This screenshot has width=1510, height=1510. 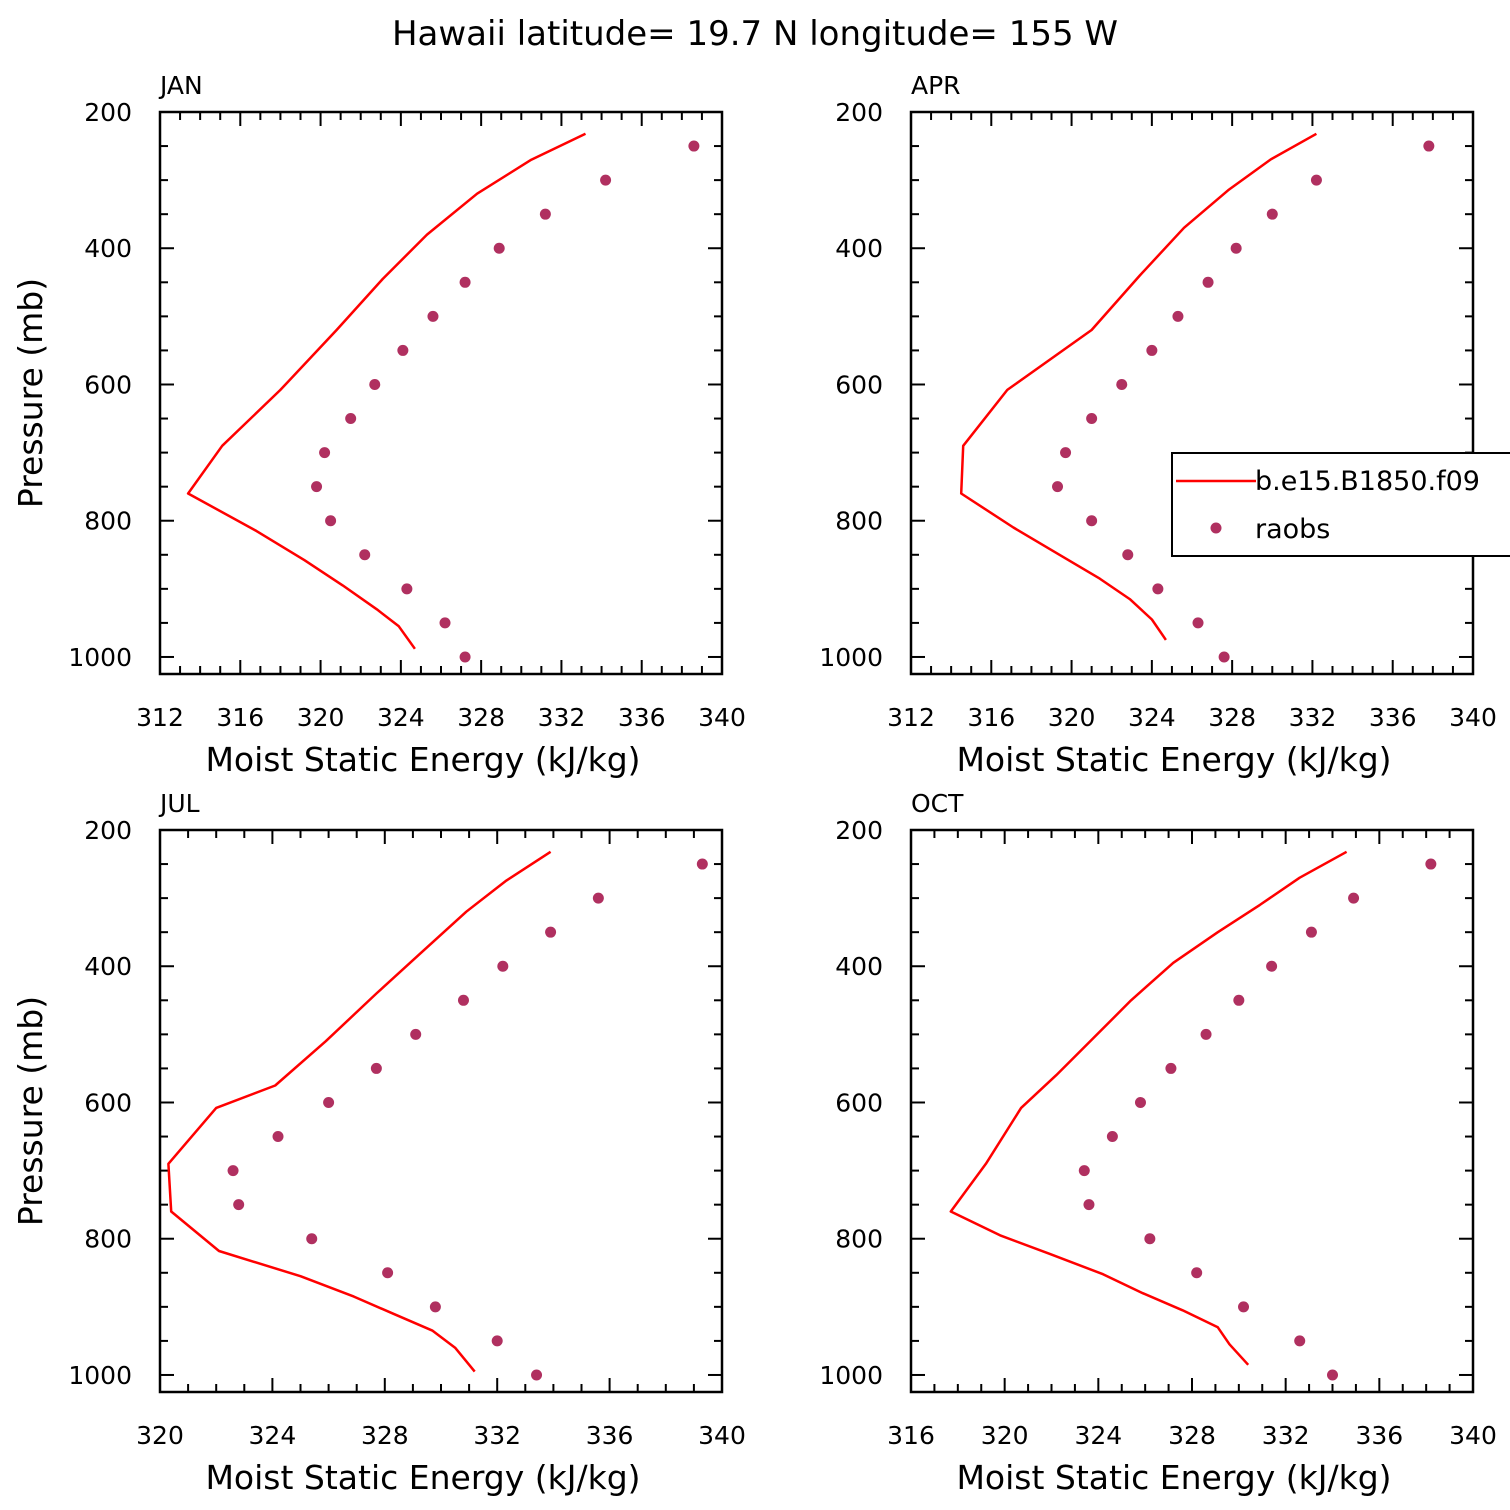 I want to click on x-tick-label: 312, so click(x=160, y=717).